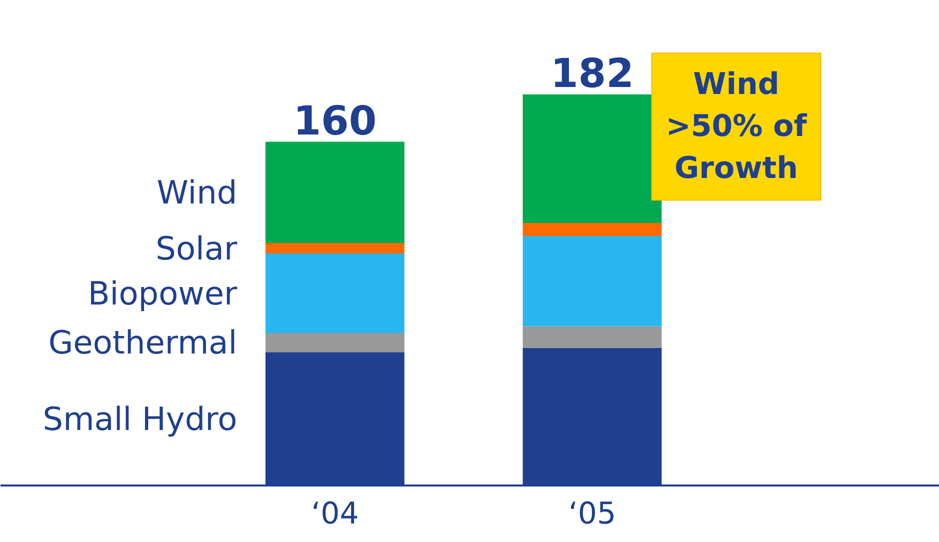 The width and height of the screenshot is (939, 542). What do you see at coordinates (335, 514) in the screenshot?
I see `x-tick-label: ‘04` at bounding box center [335, 514].